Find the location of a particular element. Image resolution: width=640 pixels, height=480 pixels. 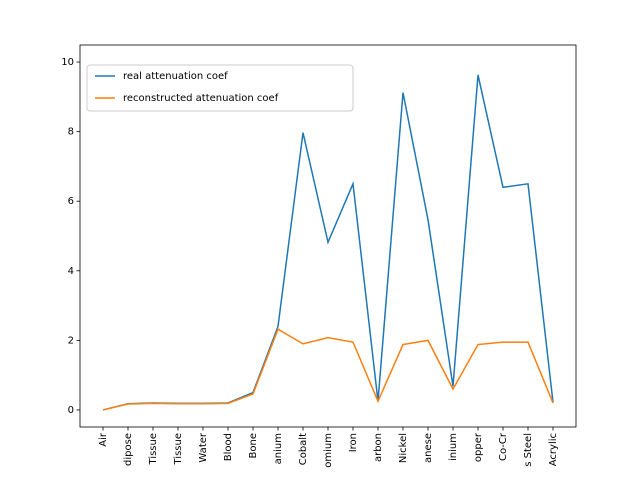

x-tick-label: opper is located at coordinates (478, 447).